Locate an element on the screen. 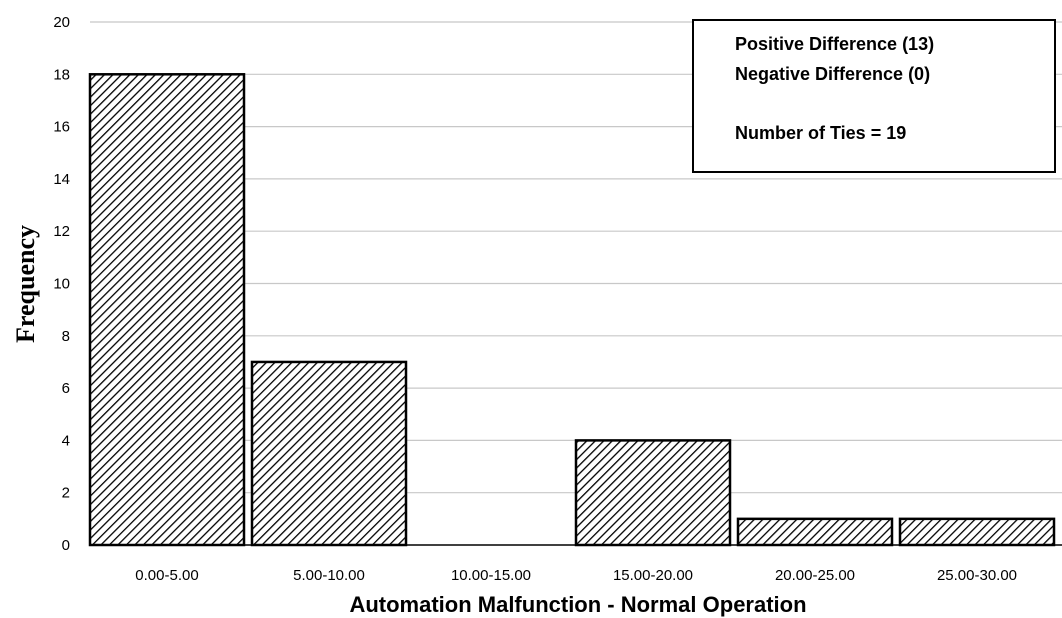 The image size is (1062, 618). y-tick-label: 10 is located at coordinates (61, 284).